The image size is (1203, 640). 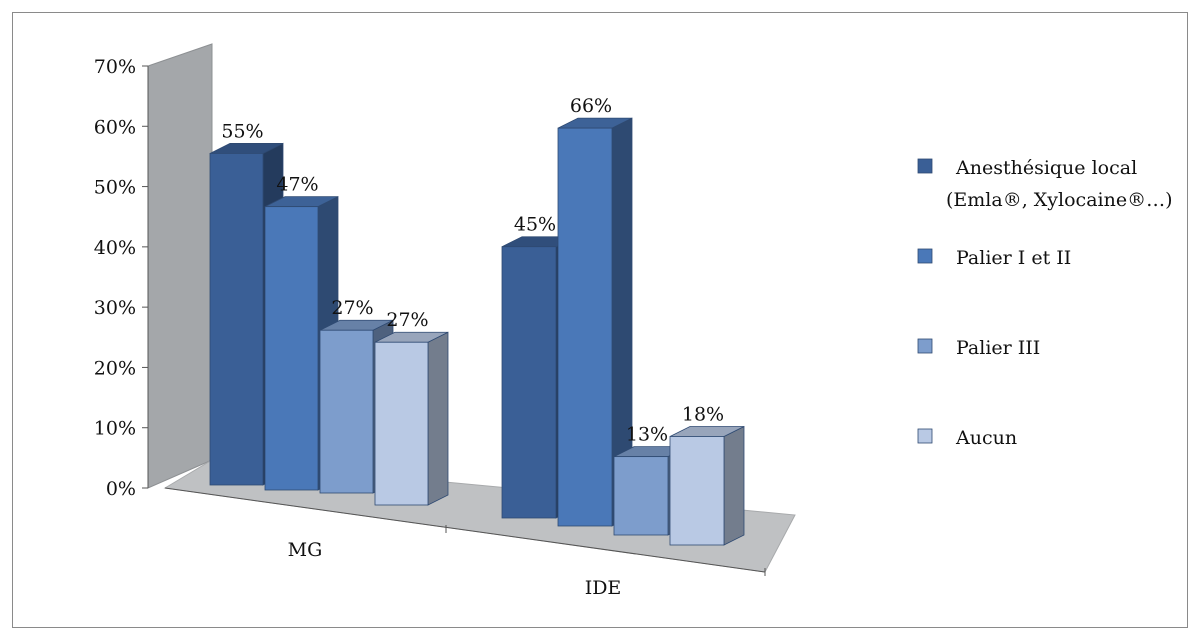 I want to click on data-label: 18%, so click(x=703, y=414).